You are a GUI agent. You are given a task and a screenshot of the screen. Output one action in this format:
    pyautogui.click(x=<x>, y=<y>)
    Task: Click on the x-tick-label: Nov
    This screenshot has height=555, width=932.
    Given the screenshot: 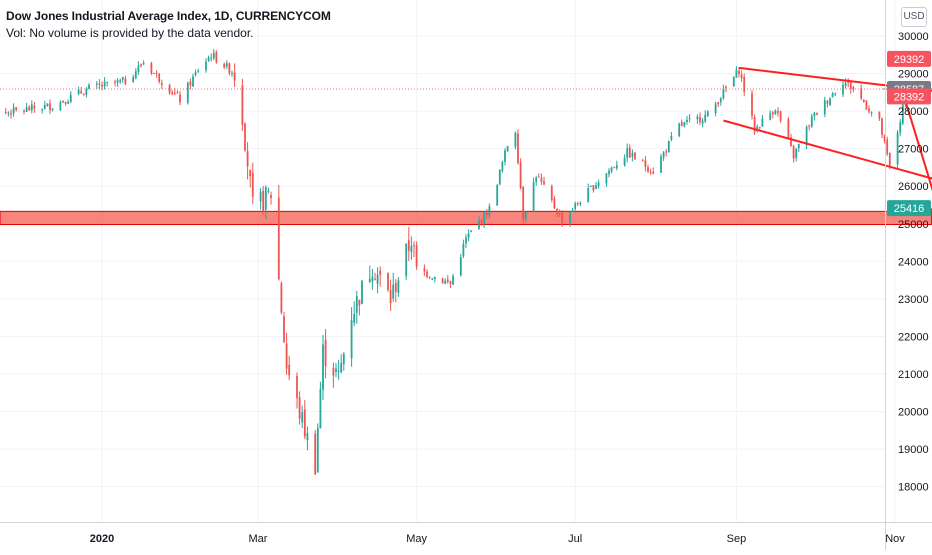 What is the action you would take?
    pyautogui.click(x=895, y=539)
    